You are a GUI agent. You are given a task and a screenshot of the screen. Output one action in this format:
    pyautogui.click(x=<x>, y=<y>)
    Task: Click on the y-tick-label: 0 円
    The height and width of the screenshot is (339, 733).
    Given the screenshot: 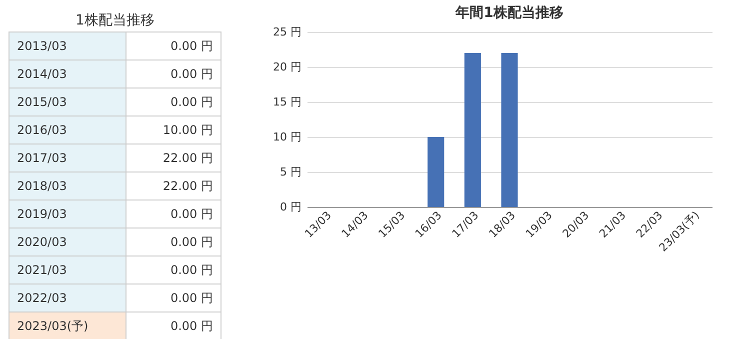 What is the action you would take?
    pyautogui.click(x=291, y=207)
    